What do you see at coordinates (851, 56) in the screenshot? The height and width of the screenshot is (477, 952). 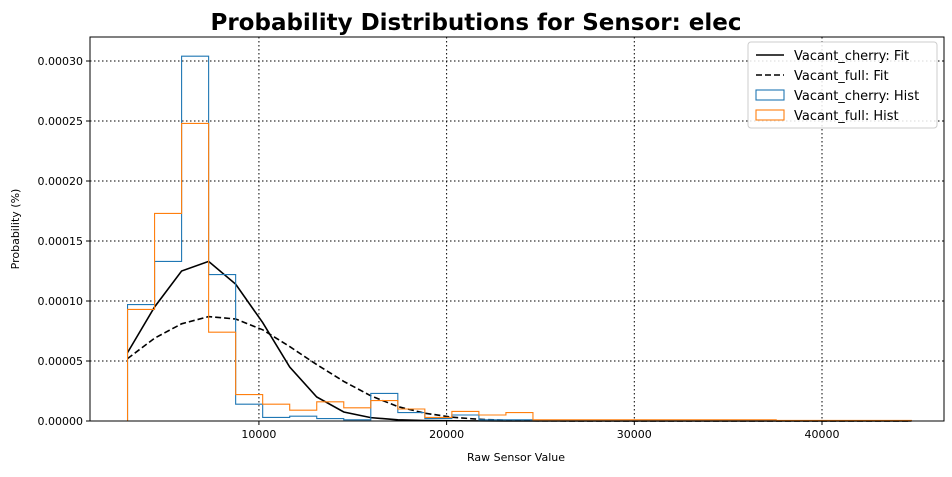 I see `legend-entry-label: Vacant_cherry: Fit` at bounding box center [851, 56].